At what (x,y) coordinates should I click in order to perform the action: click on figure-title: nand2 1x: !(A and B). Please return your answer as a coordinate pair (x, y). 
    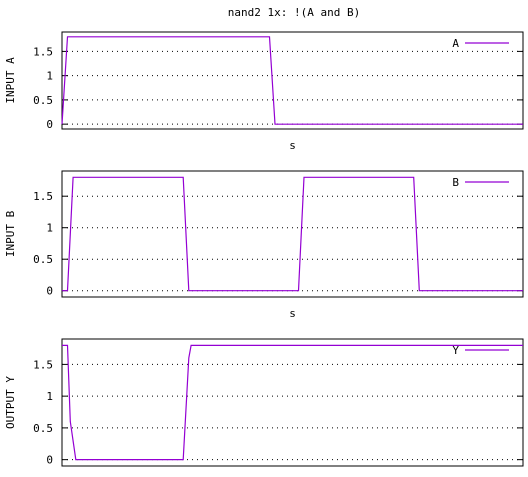
    Looking at the image, I should click on (294, 12).